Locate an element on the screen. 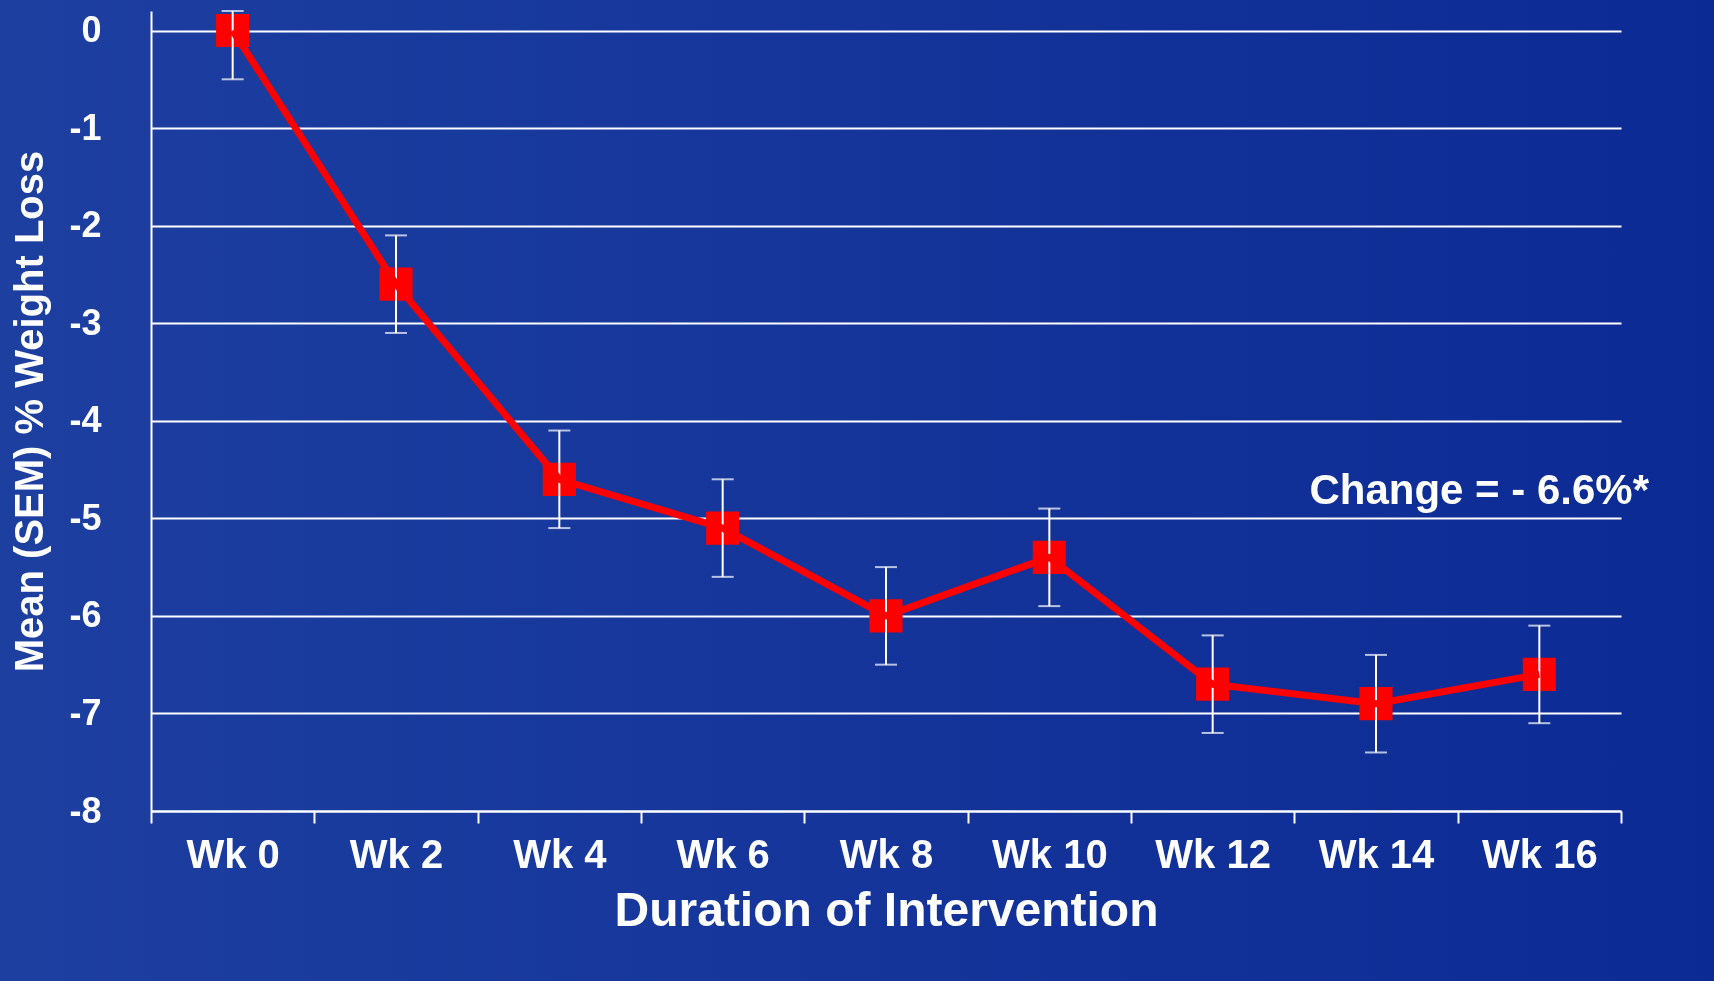 This screenshot has width=1714, height=981. x-tick-label: Wk 10 is located at coordinates (1050, 853).